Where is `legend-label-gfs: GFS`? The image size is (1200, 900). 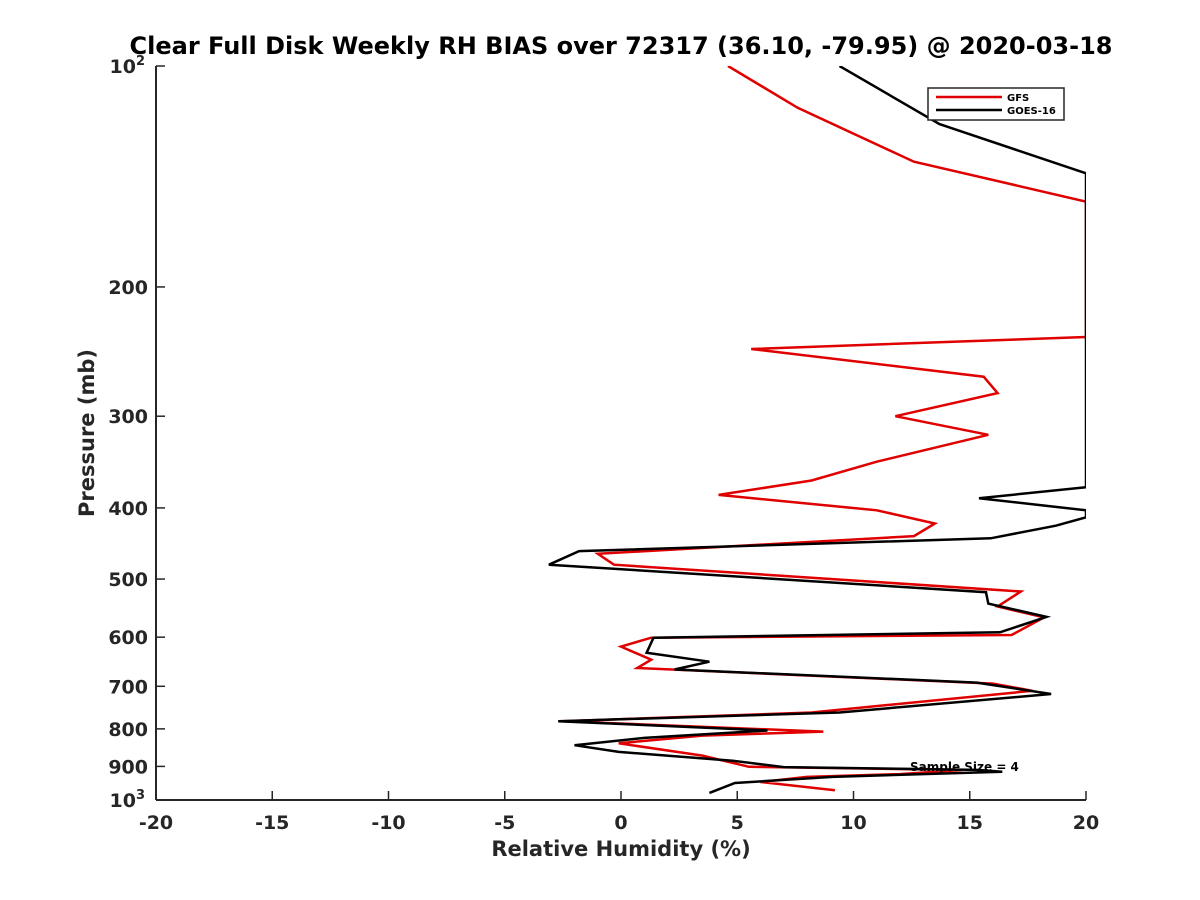
legend-label-gfs: GFS is located at coordinates (1018, 98).